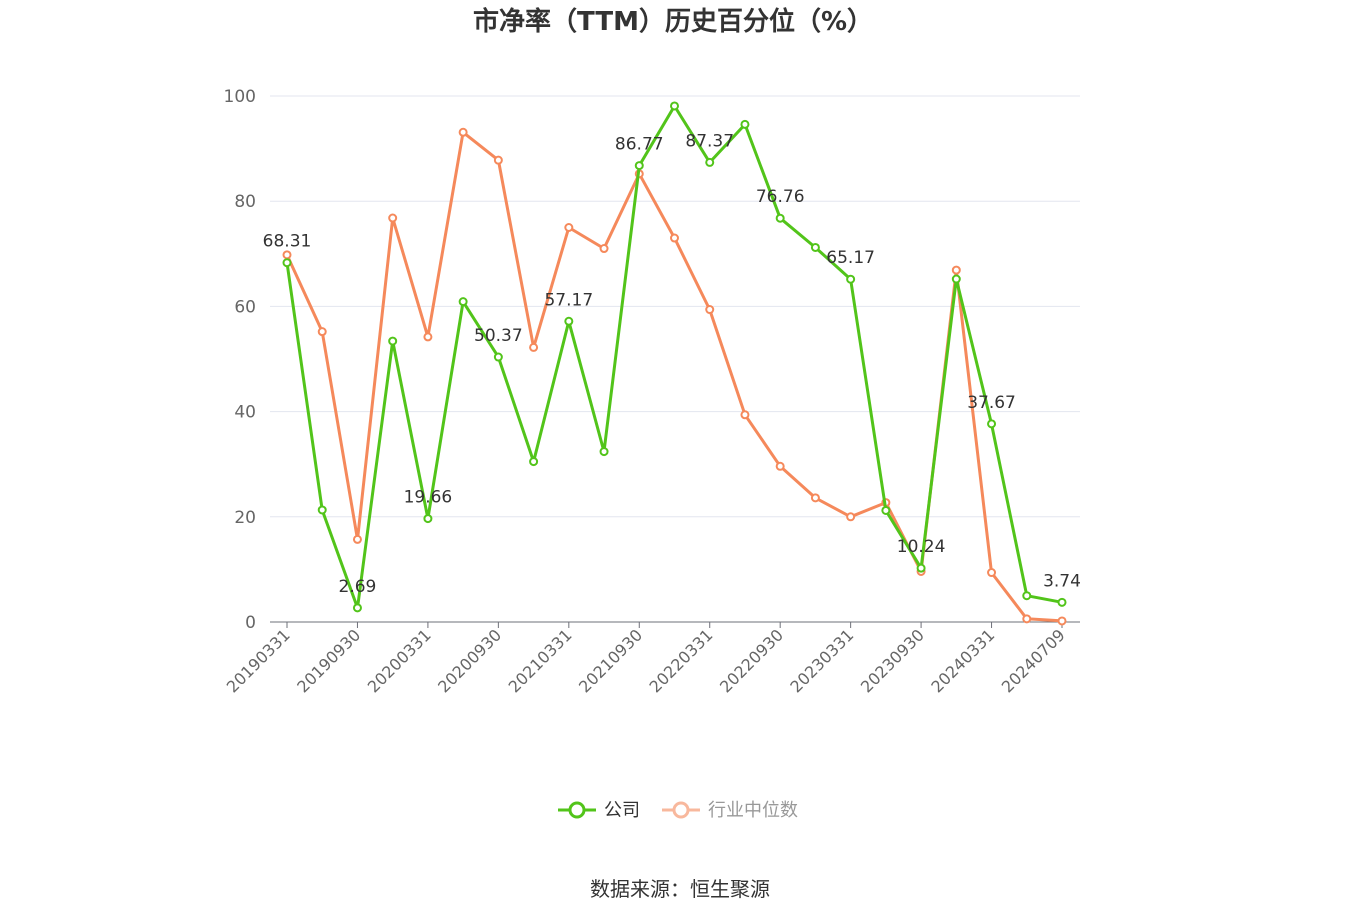 Image resolution: width=1360 pixels, height=920 pixels. What do you see at coordinates (245, 518) in the screenshot?
I see `y-tick-label-20: 20` at bounding box center [245, 518].